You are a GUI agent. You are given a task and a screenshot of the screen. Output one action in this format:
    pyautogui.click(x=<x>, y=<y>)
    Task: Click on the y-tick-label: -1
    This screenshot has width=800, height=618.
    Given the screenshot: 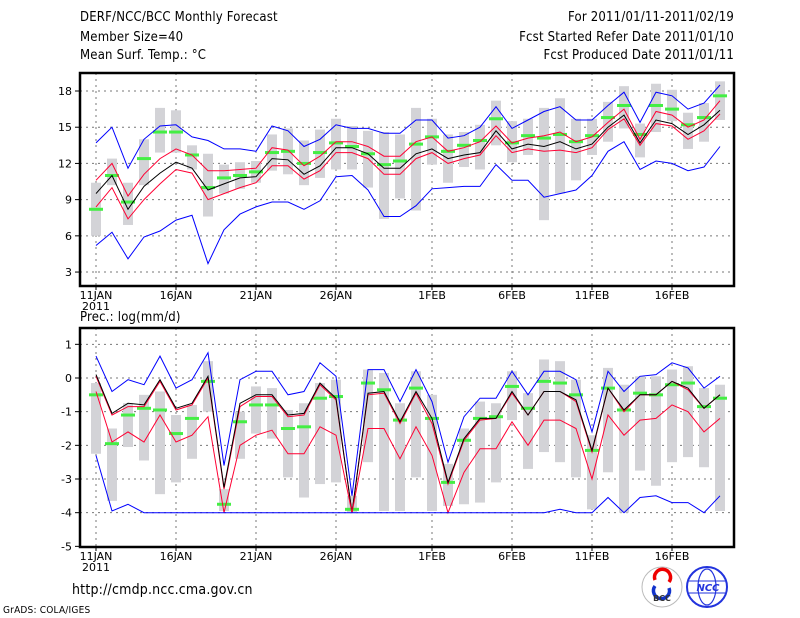 What is the action you would take?
    pyautogui.click(x=66, y=412)
    